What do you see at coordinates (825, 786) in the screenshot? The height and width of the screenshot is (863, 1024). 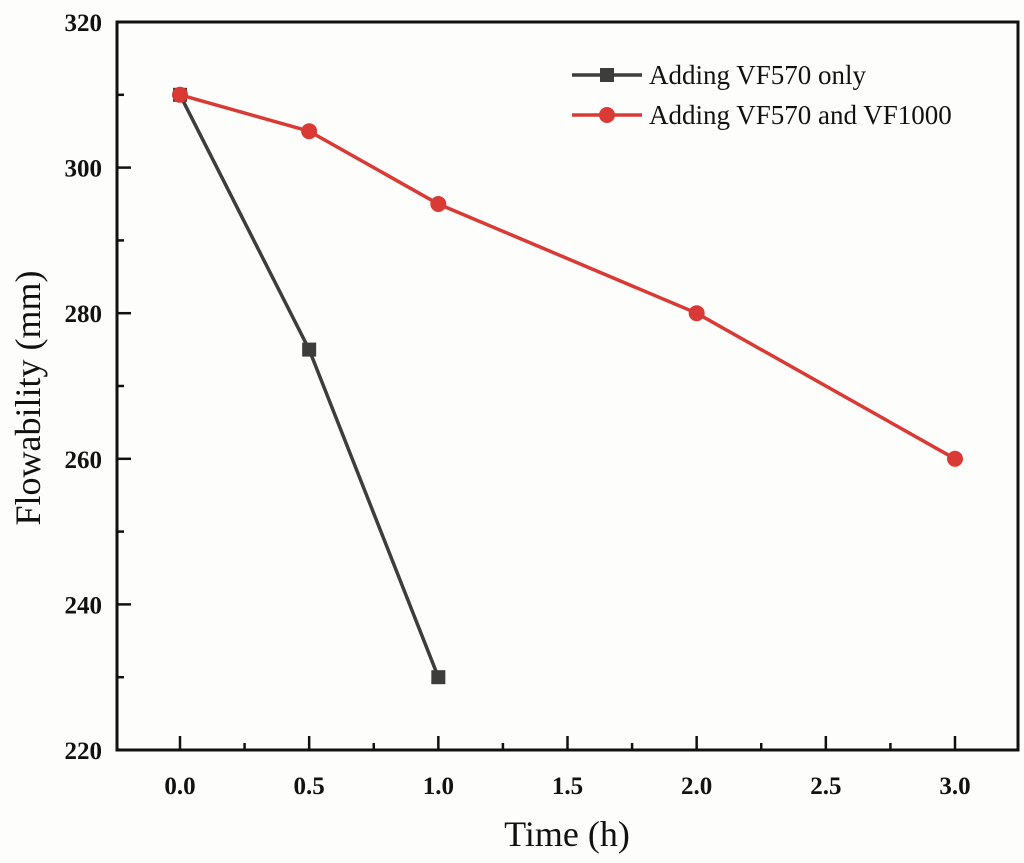 I see `x-tick-label: 2.5` at bounding box center [825, 786].